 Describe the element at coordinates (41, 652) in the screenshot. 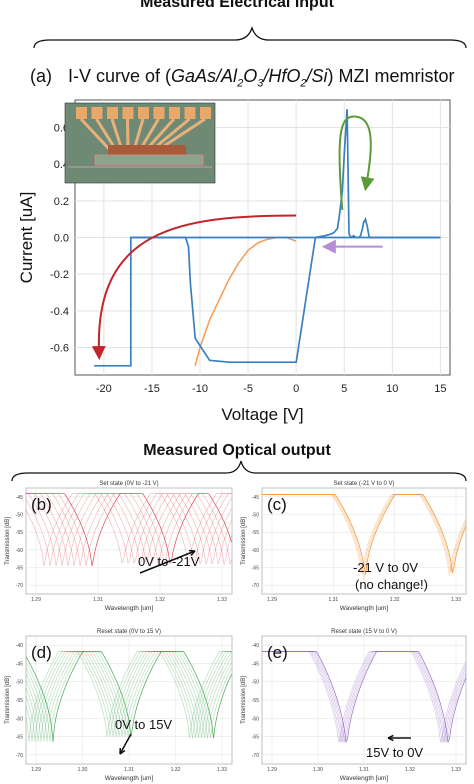

I see `panel-label: (d)` at that location.